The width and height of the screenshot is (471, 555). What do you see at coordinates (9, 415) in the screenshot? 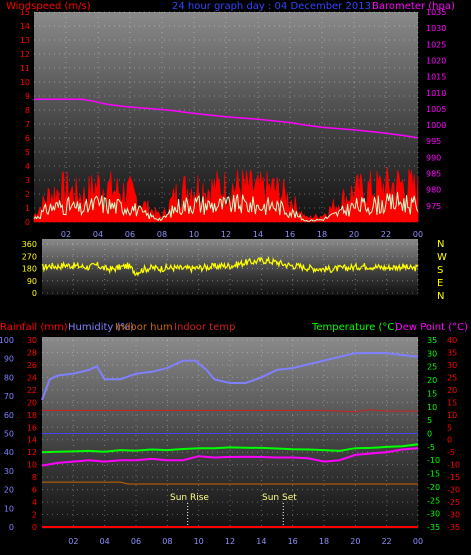
I see `humidity-tick-label: 60` at bounding box center [9, 415].